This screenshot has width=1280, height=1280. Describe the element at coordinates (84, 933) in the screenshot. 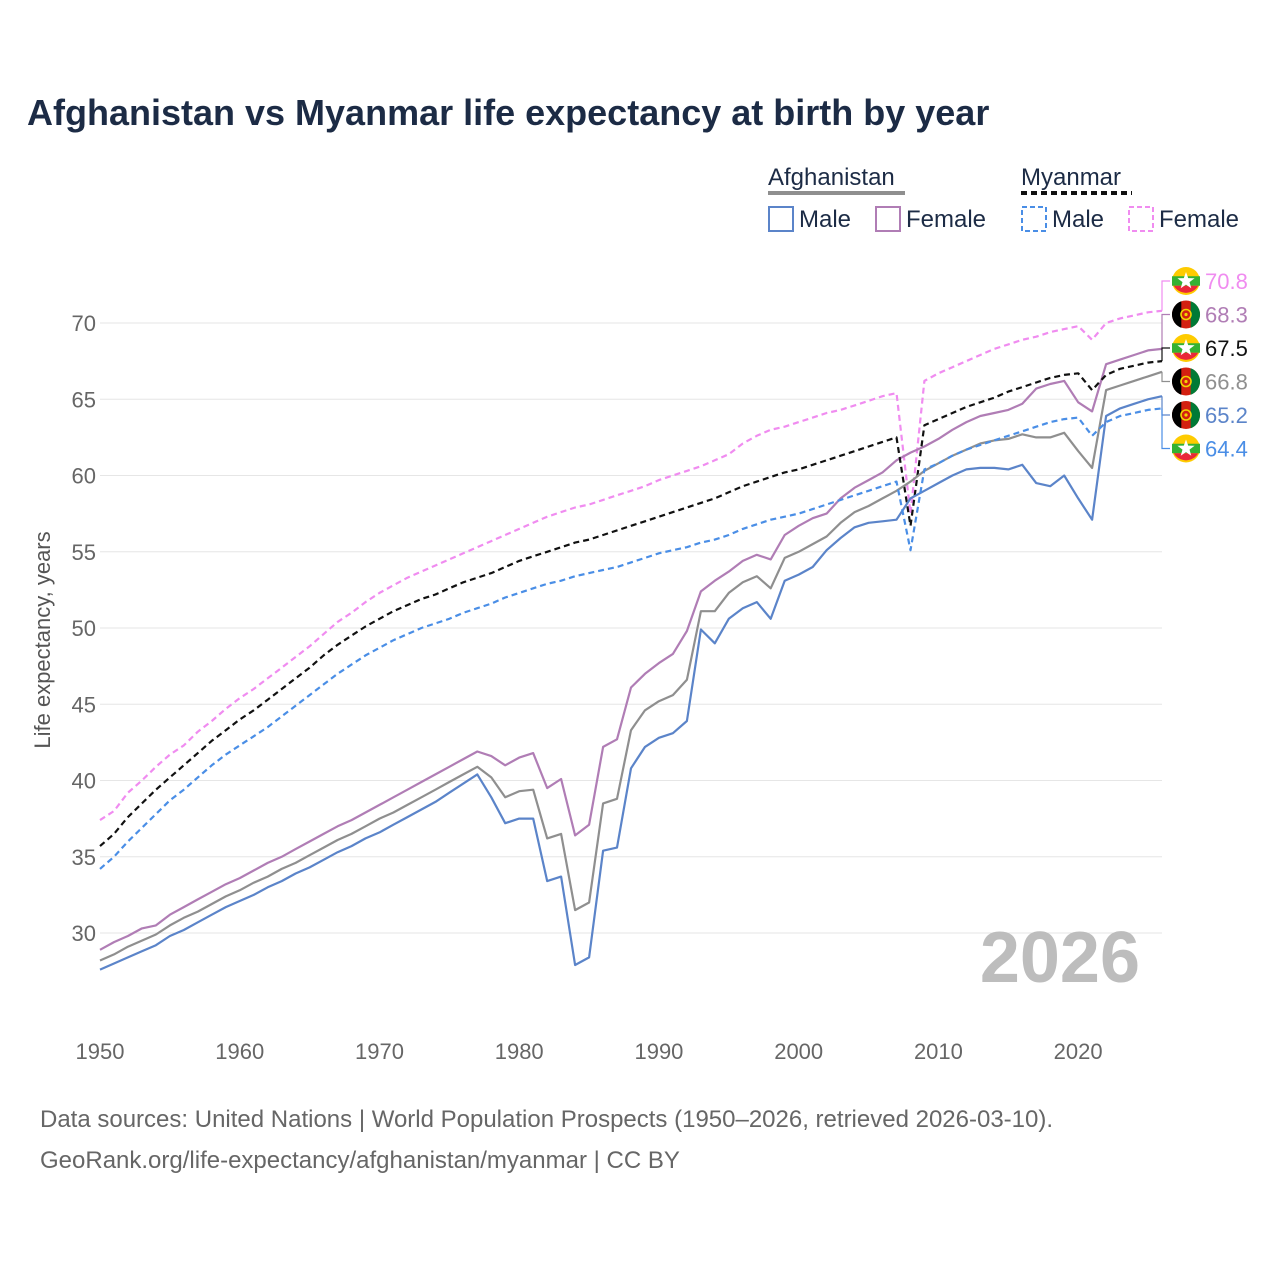

I see `y-tick-label: 30` at that location.